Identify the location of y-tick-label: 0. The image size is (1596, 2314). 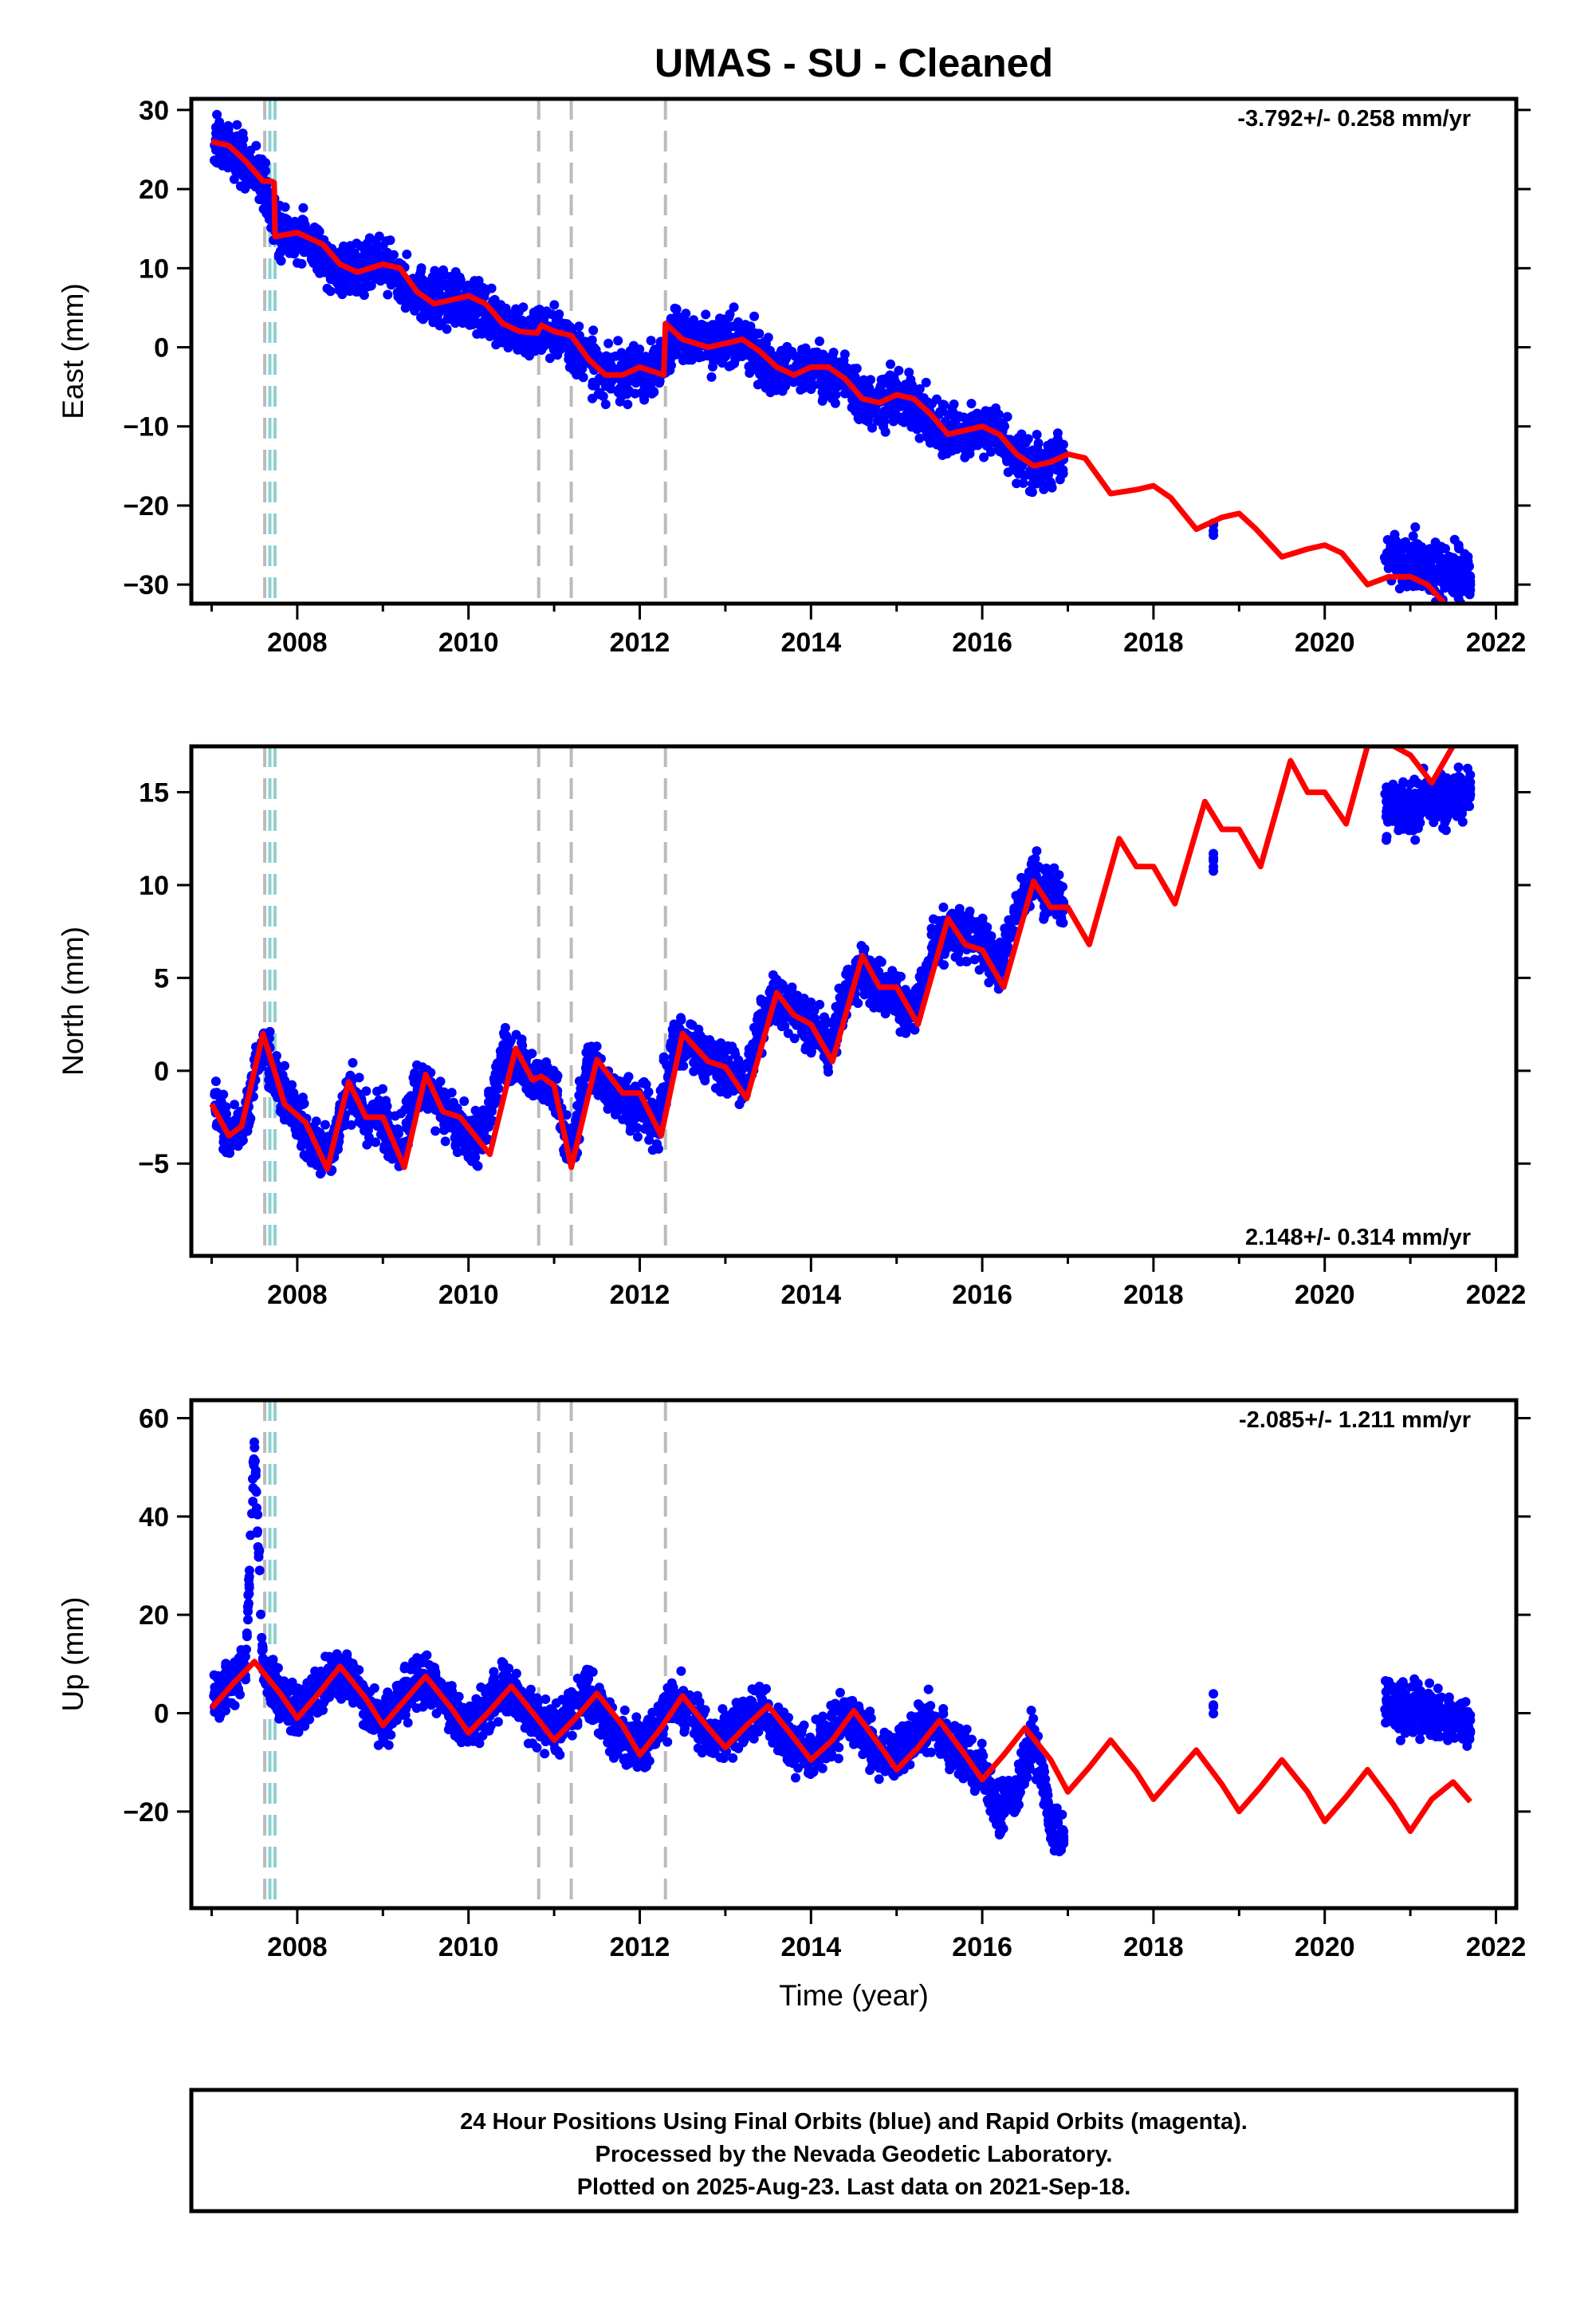
(161, 349).